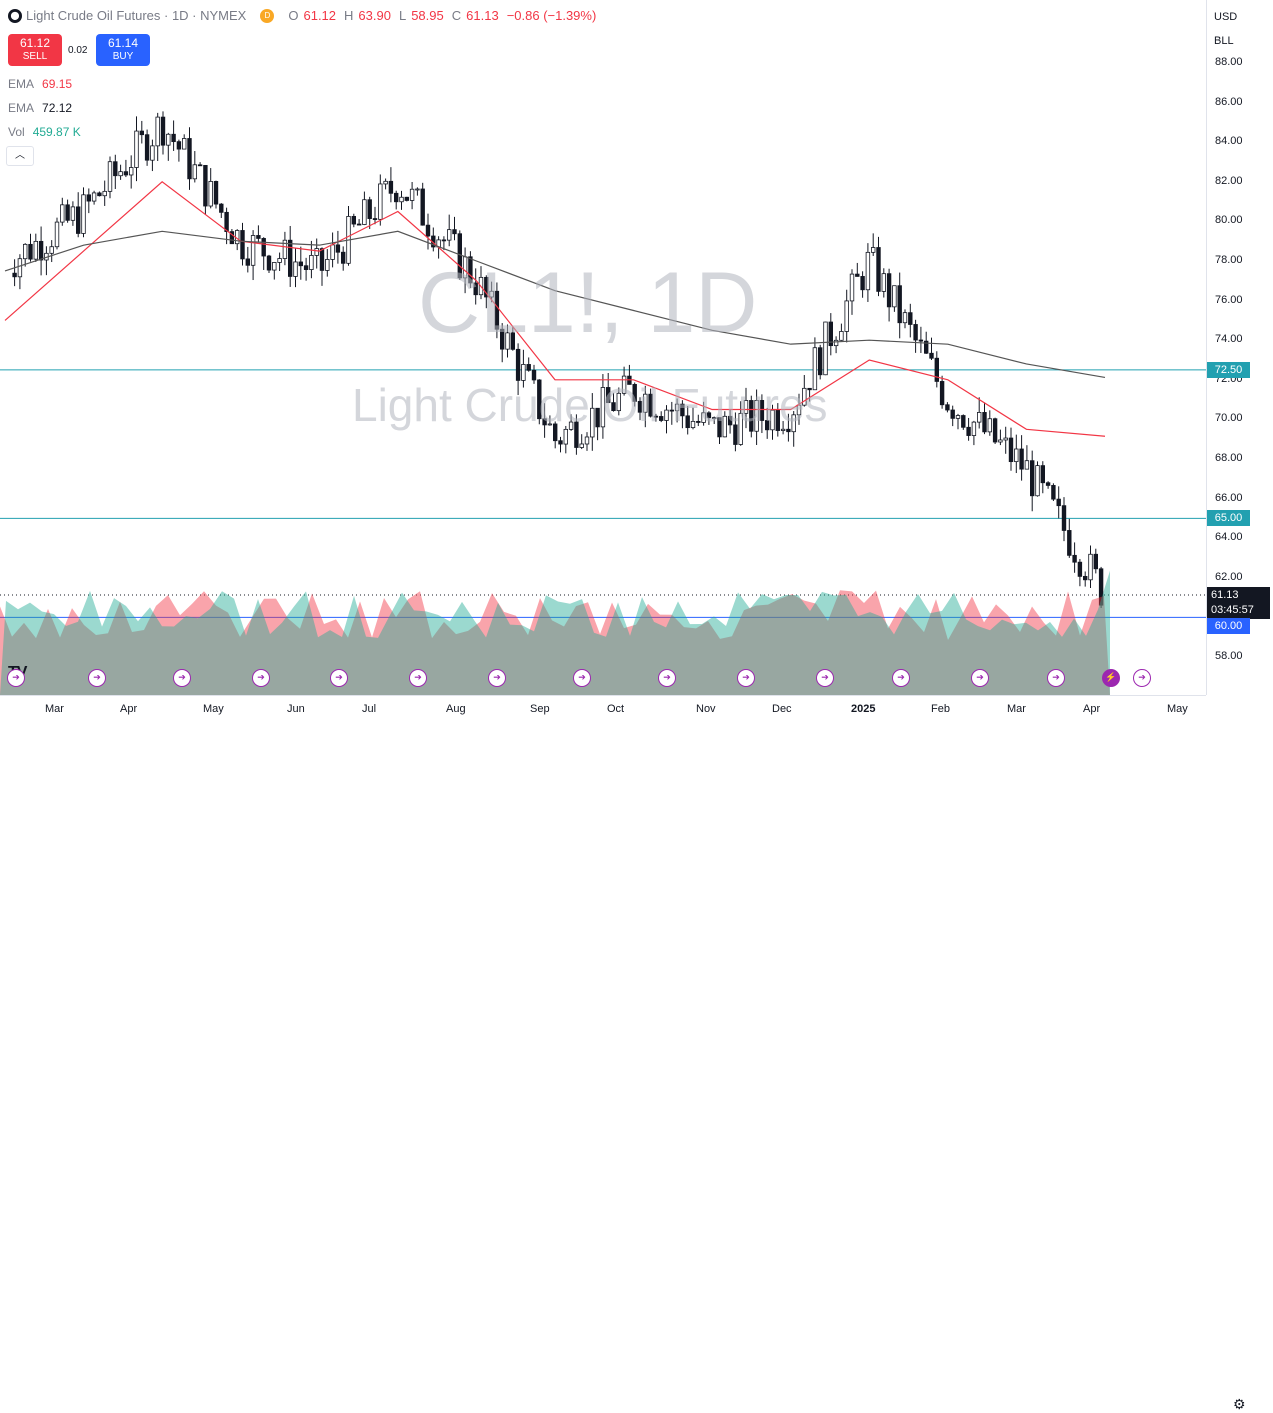 The width and height of the screenshot is (1273, 1413). I want to click on unit-selector: BLL, so click(1241, 41).